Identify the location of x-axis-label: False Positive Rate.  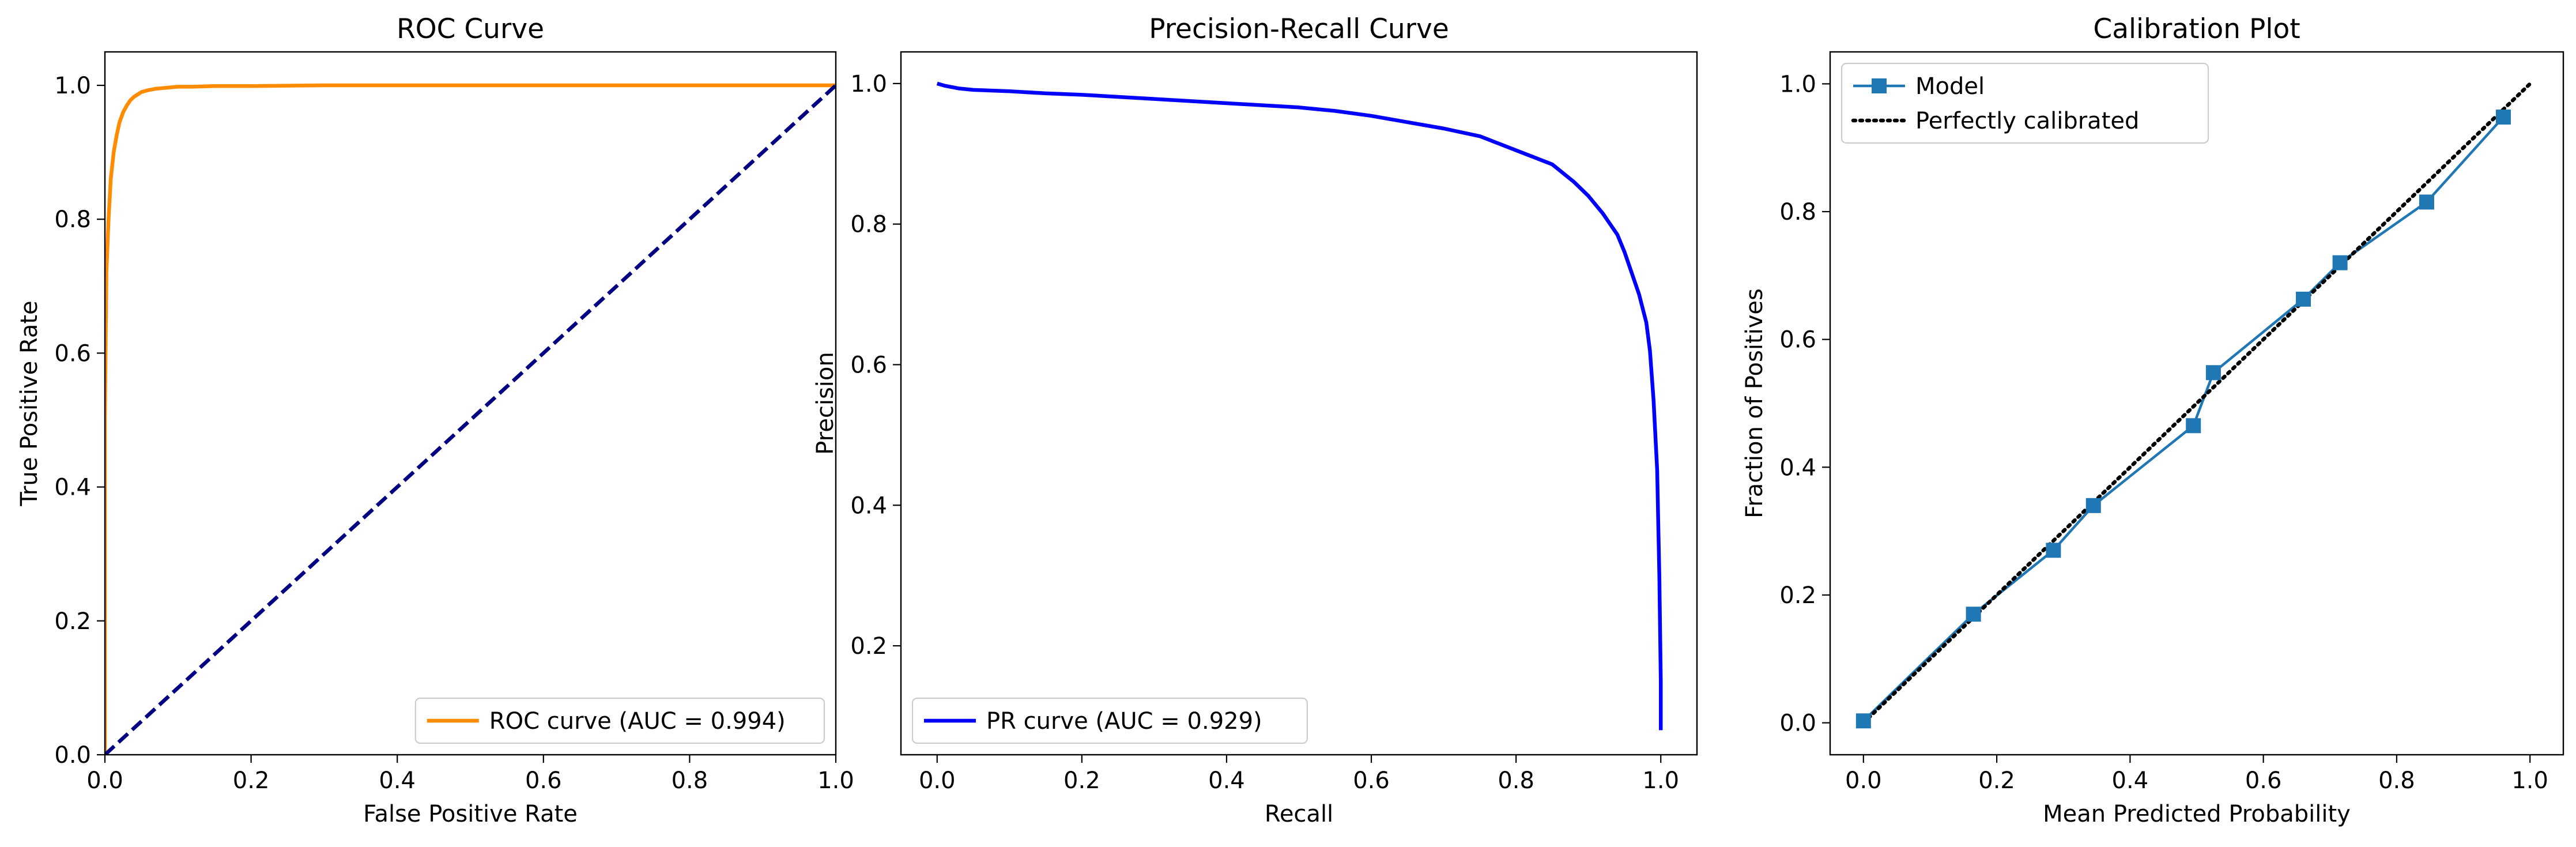
(470, 814).